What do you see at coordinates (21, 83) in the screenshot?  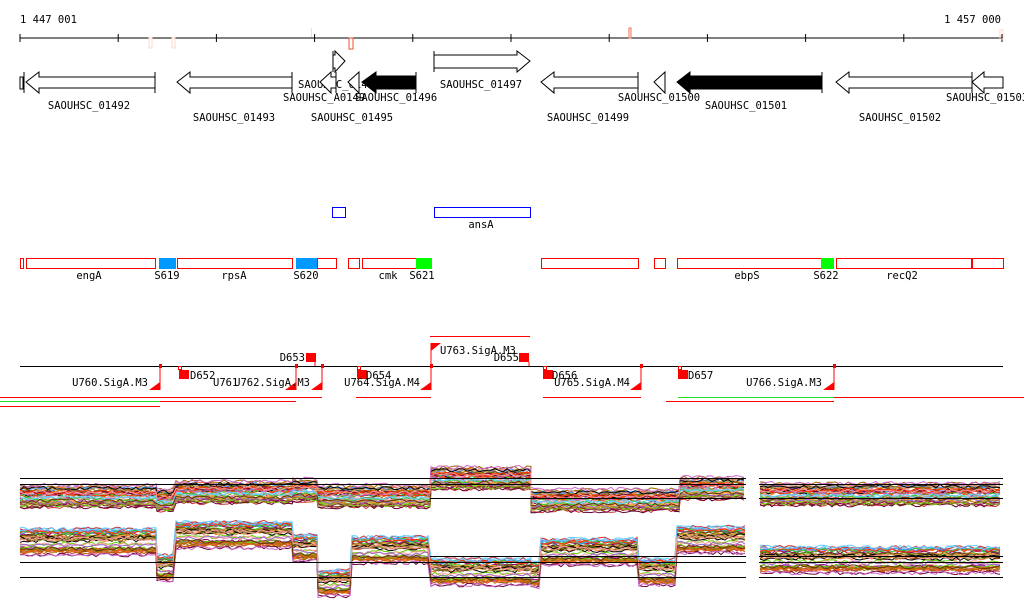 I see `gene-fragment` at bounding box center [21, 83].